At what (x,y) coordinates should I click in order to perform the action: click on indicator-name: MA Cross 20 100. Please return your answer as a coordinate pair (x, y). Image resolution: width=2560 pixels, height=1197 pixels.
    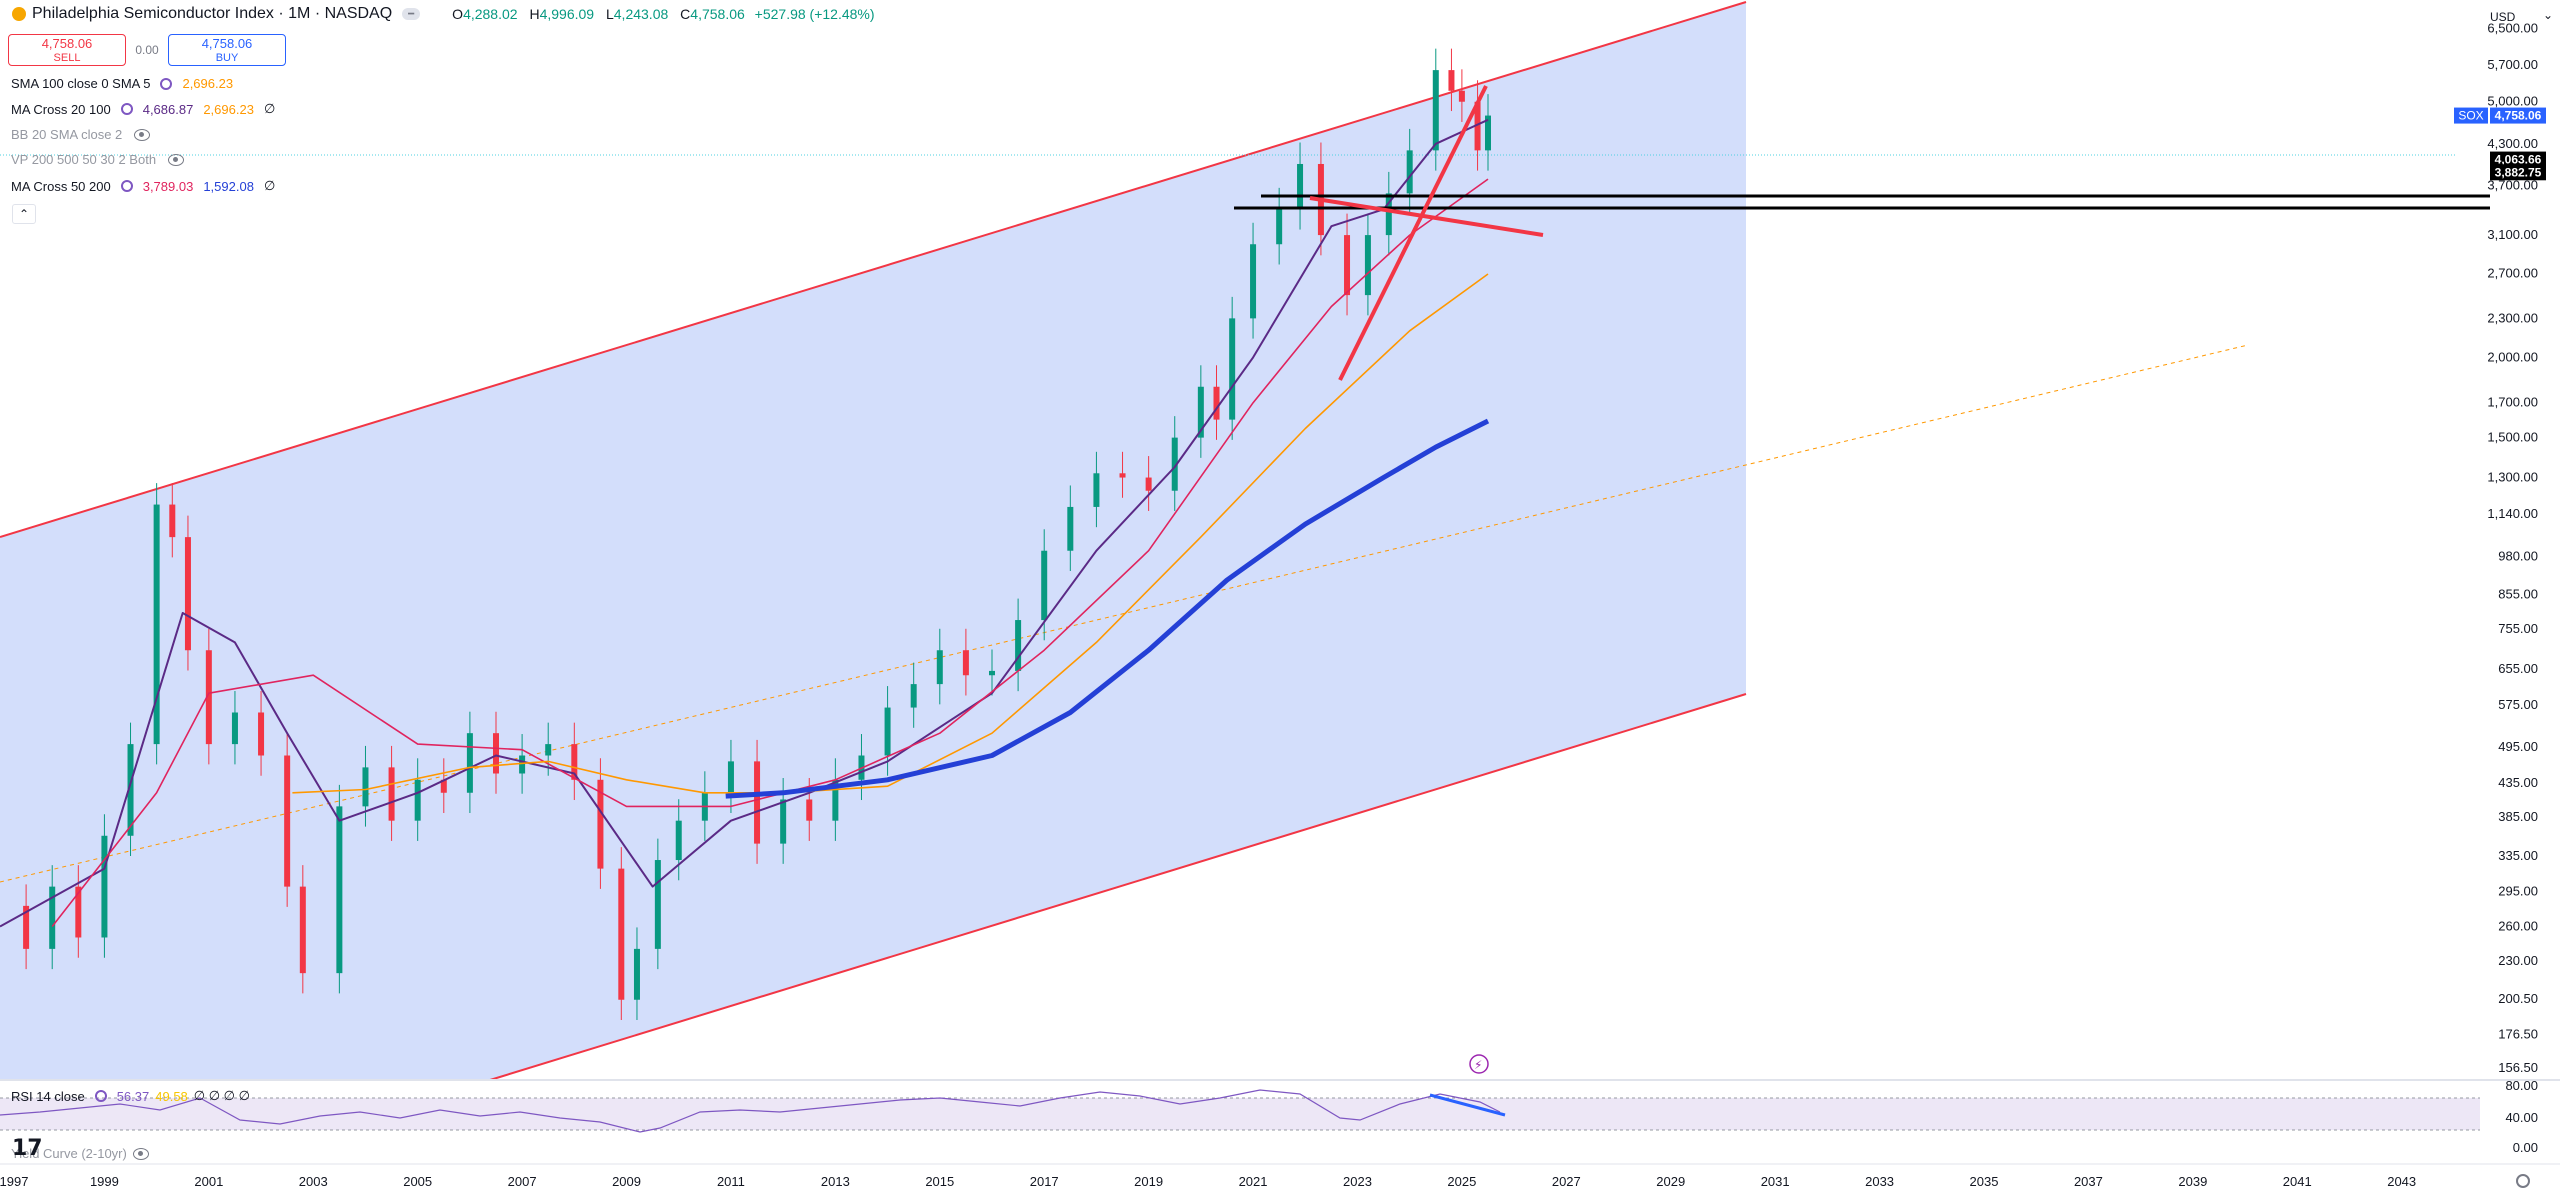
    Looking at the image, I should click on (61, 109).